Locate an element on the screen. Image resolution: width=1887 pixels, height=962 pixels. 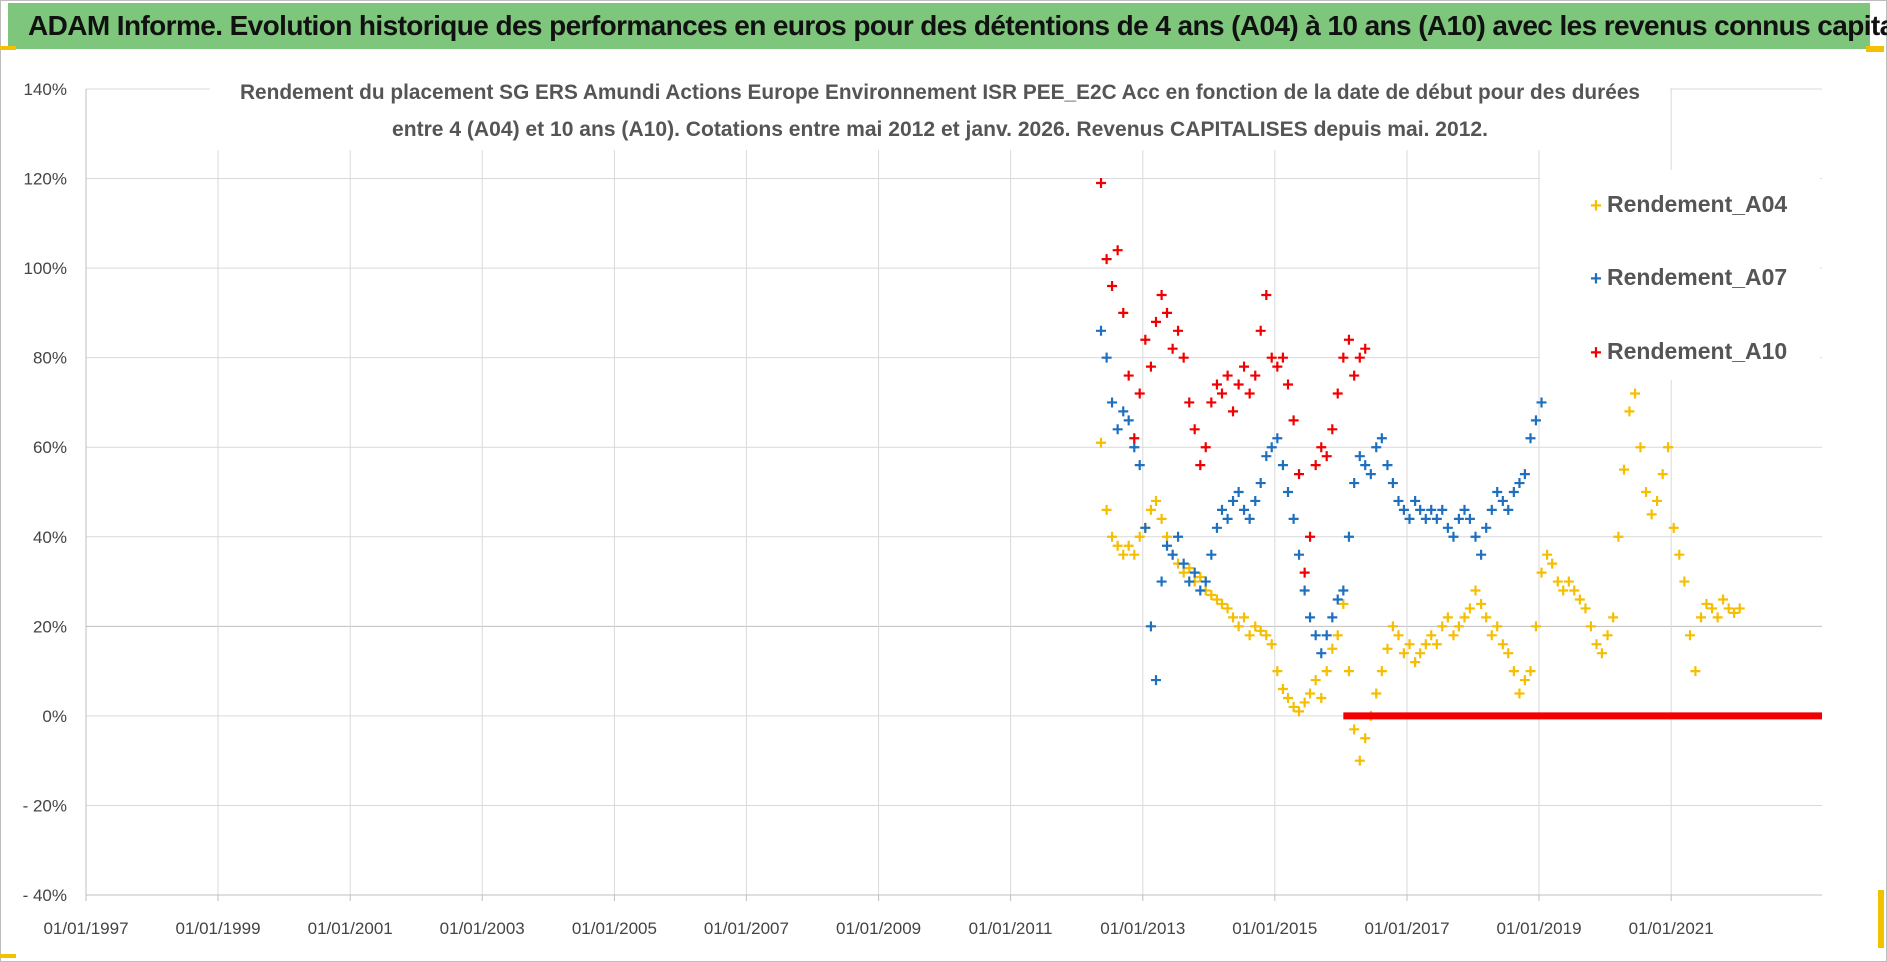
corner-mark-bottom-left is located at coordinates (8, 956).